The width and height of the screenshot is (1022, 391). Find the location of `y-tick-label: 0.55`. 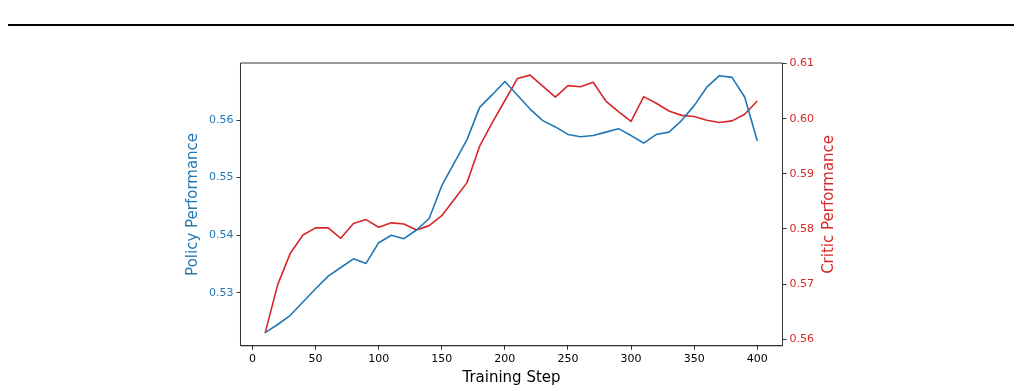

y-tick-label: 0.55 is located at coordinates (221, 177).